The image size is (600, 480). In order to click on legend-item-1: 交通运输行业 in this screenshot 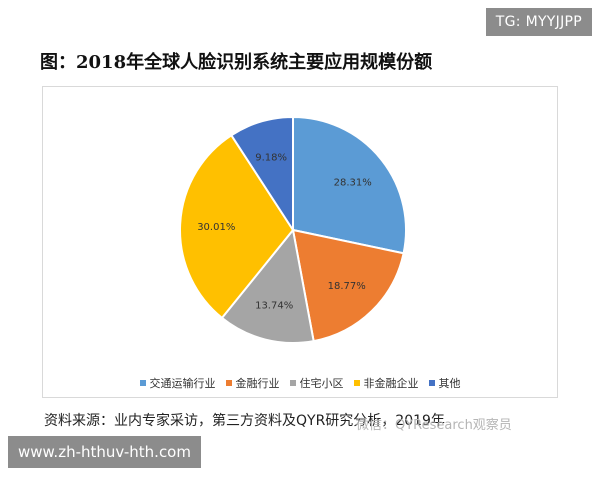, I will do `click(177, 383)`.